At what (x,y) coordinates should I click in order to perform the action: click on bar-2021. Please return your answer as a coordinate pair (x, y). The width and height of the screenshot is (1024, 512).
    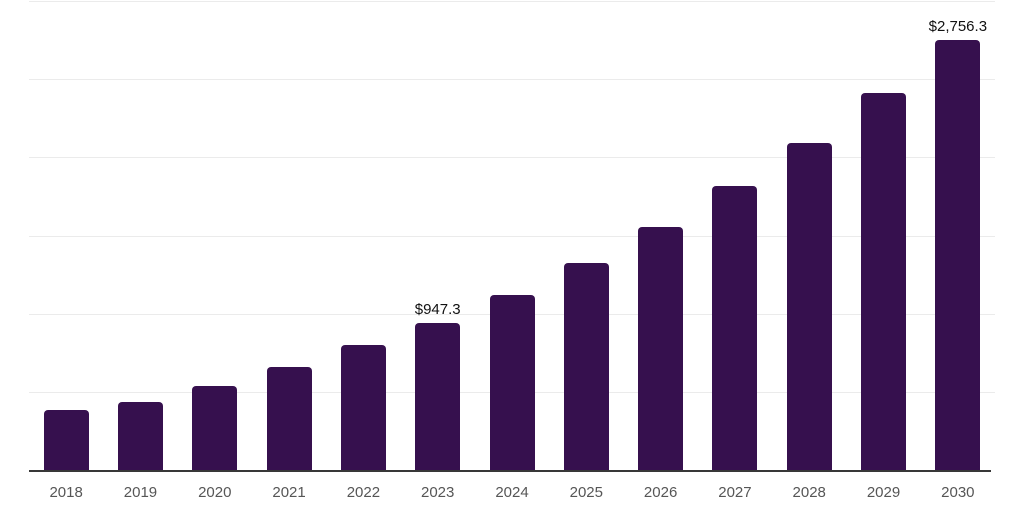
    Looking at the image, I should click on (289, 419).